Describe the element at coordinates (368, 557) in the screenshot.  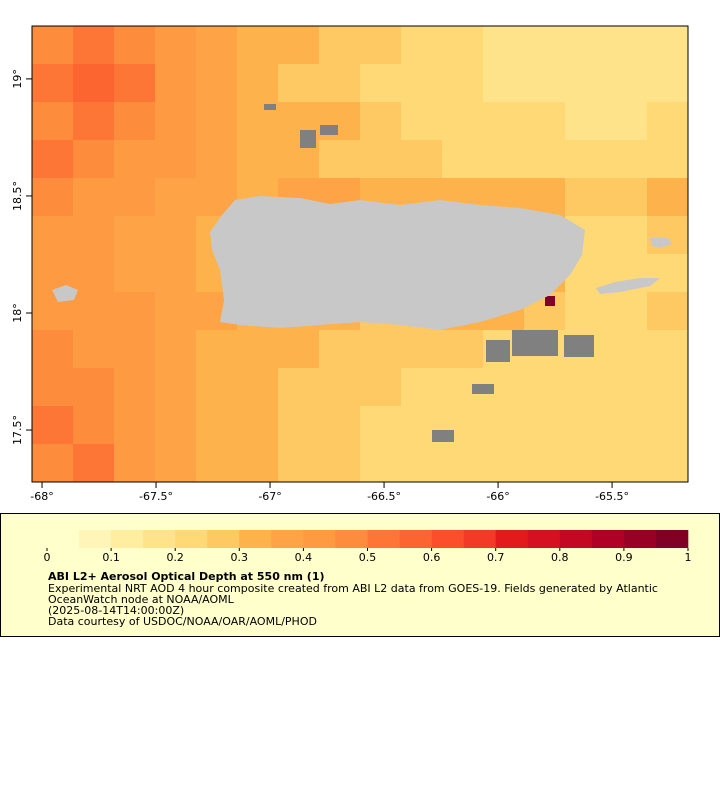
I see `colorbar-tick-label: 0.5` at that location.